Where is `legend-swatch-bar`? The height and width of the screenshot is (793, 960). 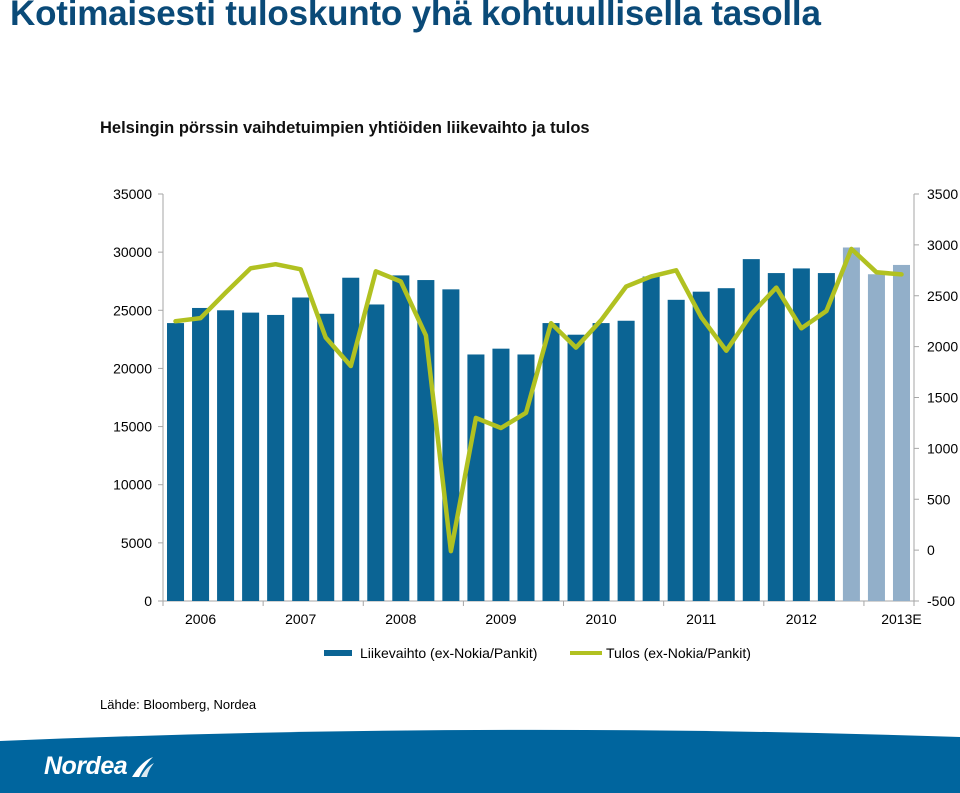
legend-swatch-bar is located at coordinates (338, 653).